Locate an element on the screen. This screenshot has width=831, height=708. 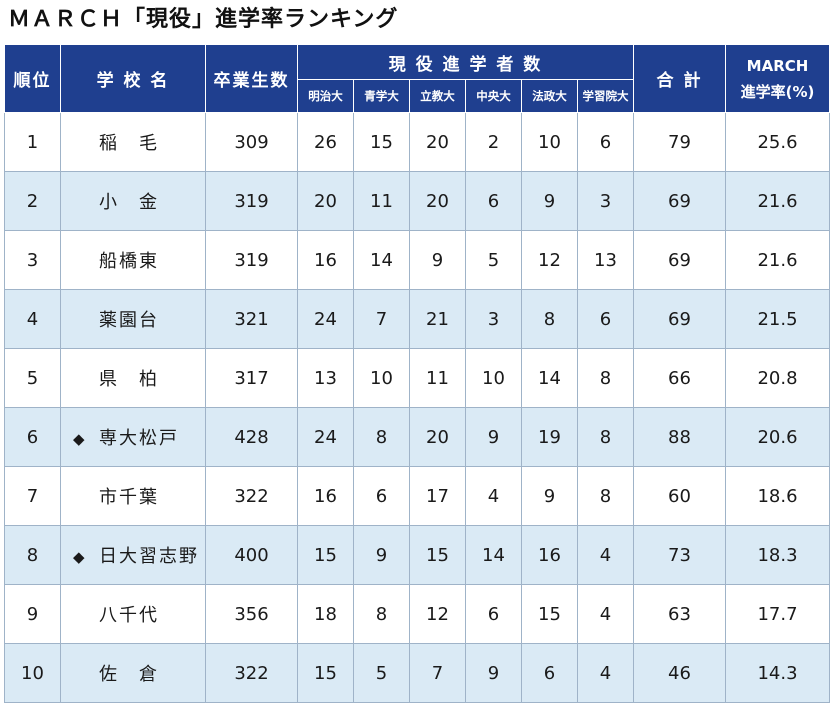
header-rate-line1: MARCH is located at coordinates (777, 65).